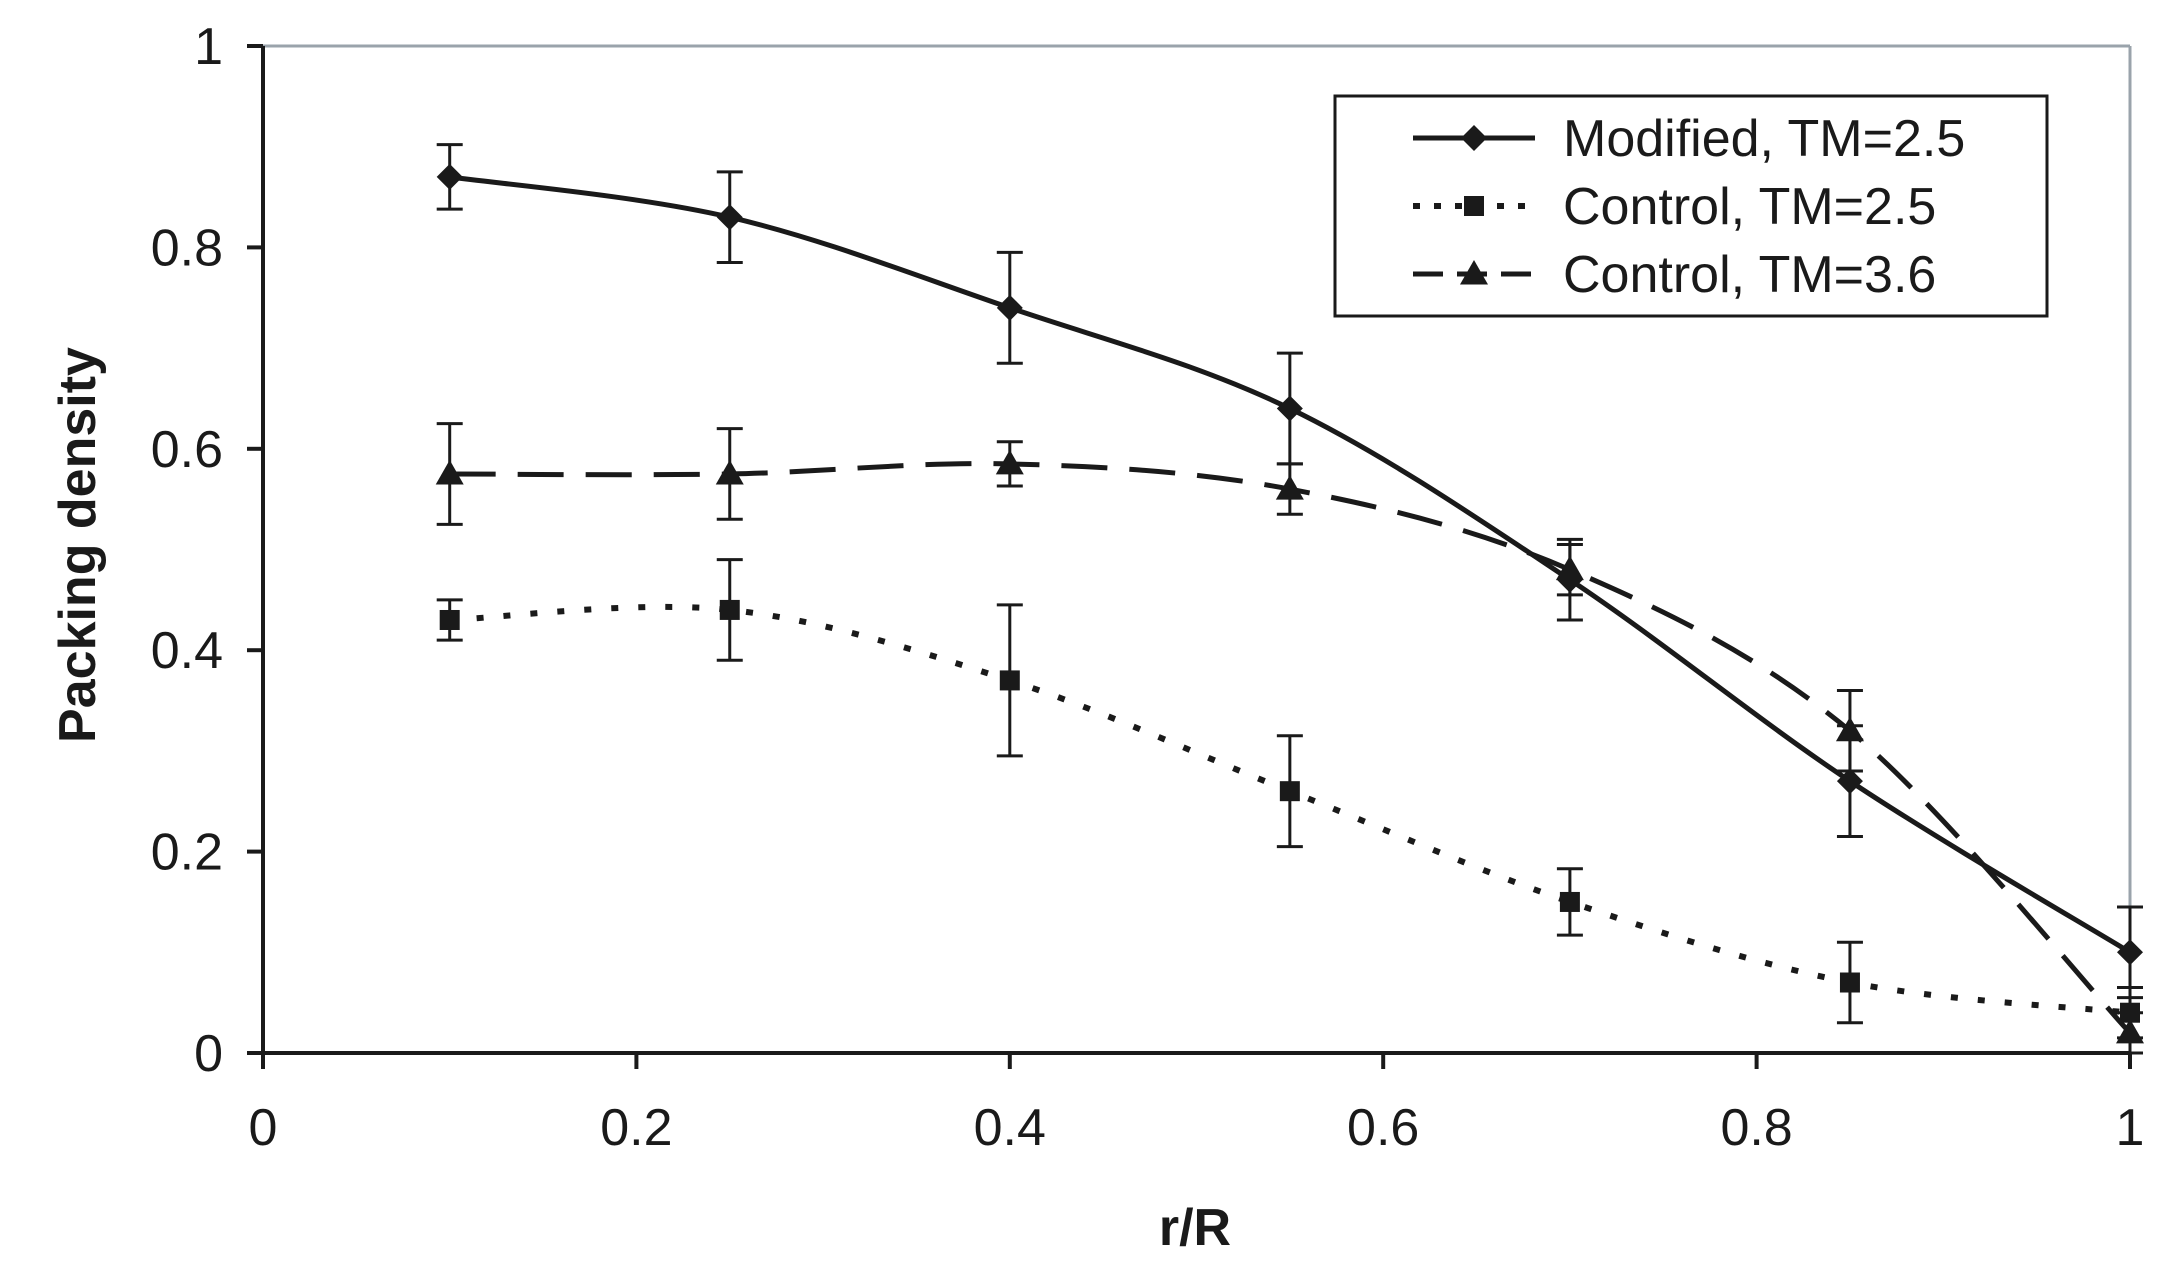 The width and height of the screenshot is (2171, 1262). I want to click on x-tick-label: 0.4, so click(1010, 1128).